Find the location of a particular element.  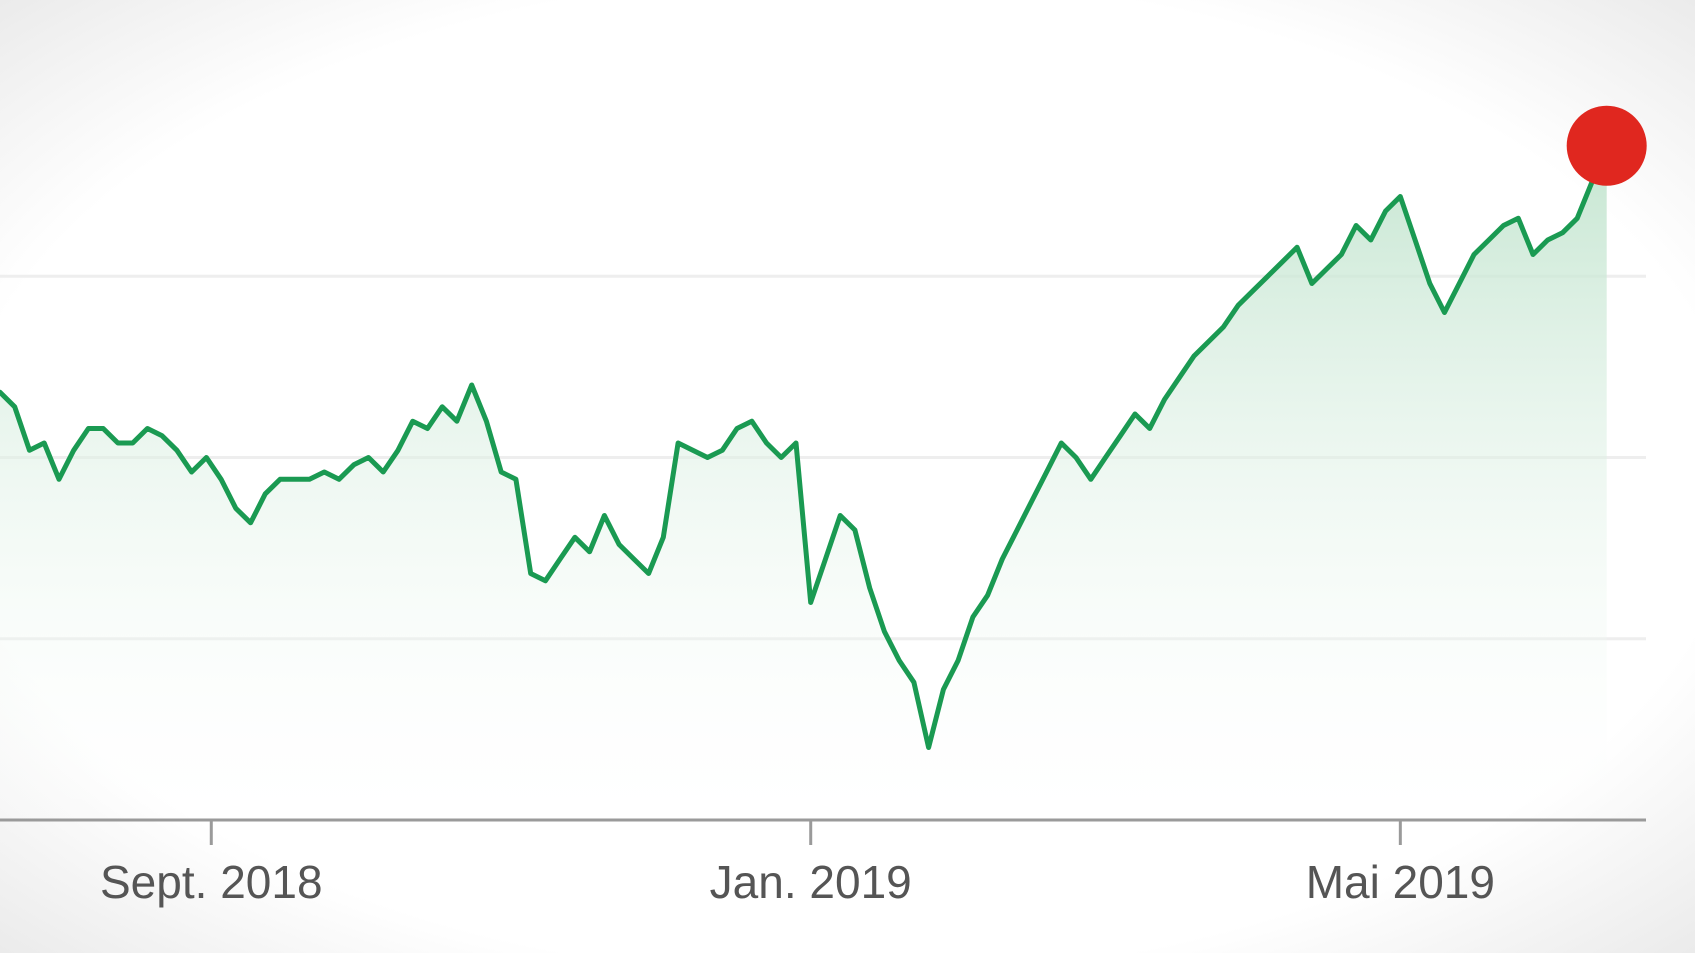

x-axis-ticks: Sept. 2018 Jan. 2019 Mai 2019 is located at coordinates (797, 864).